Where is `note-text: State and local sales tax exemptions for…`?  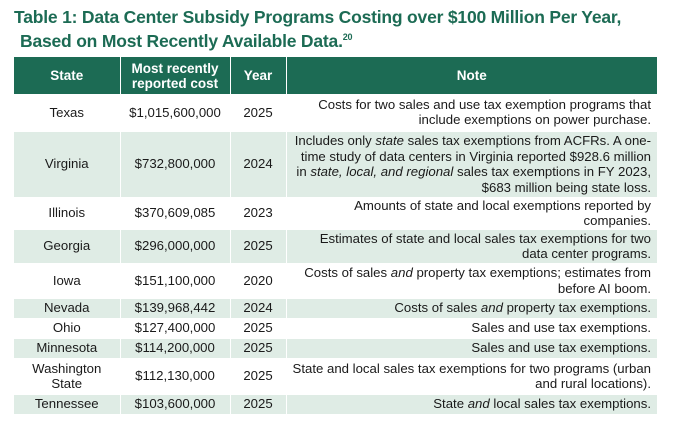
note-text: State and local sales tax exemptions for… is located at coordinates (471, 376).